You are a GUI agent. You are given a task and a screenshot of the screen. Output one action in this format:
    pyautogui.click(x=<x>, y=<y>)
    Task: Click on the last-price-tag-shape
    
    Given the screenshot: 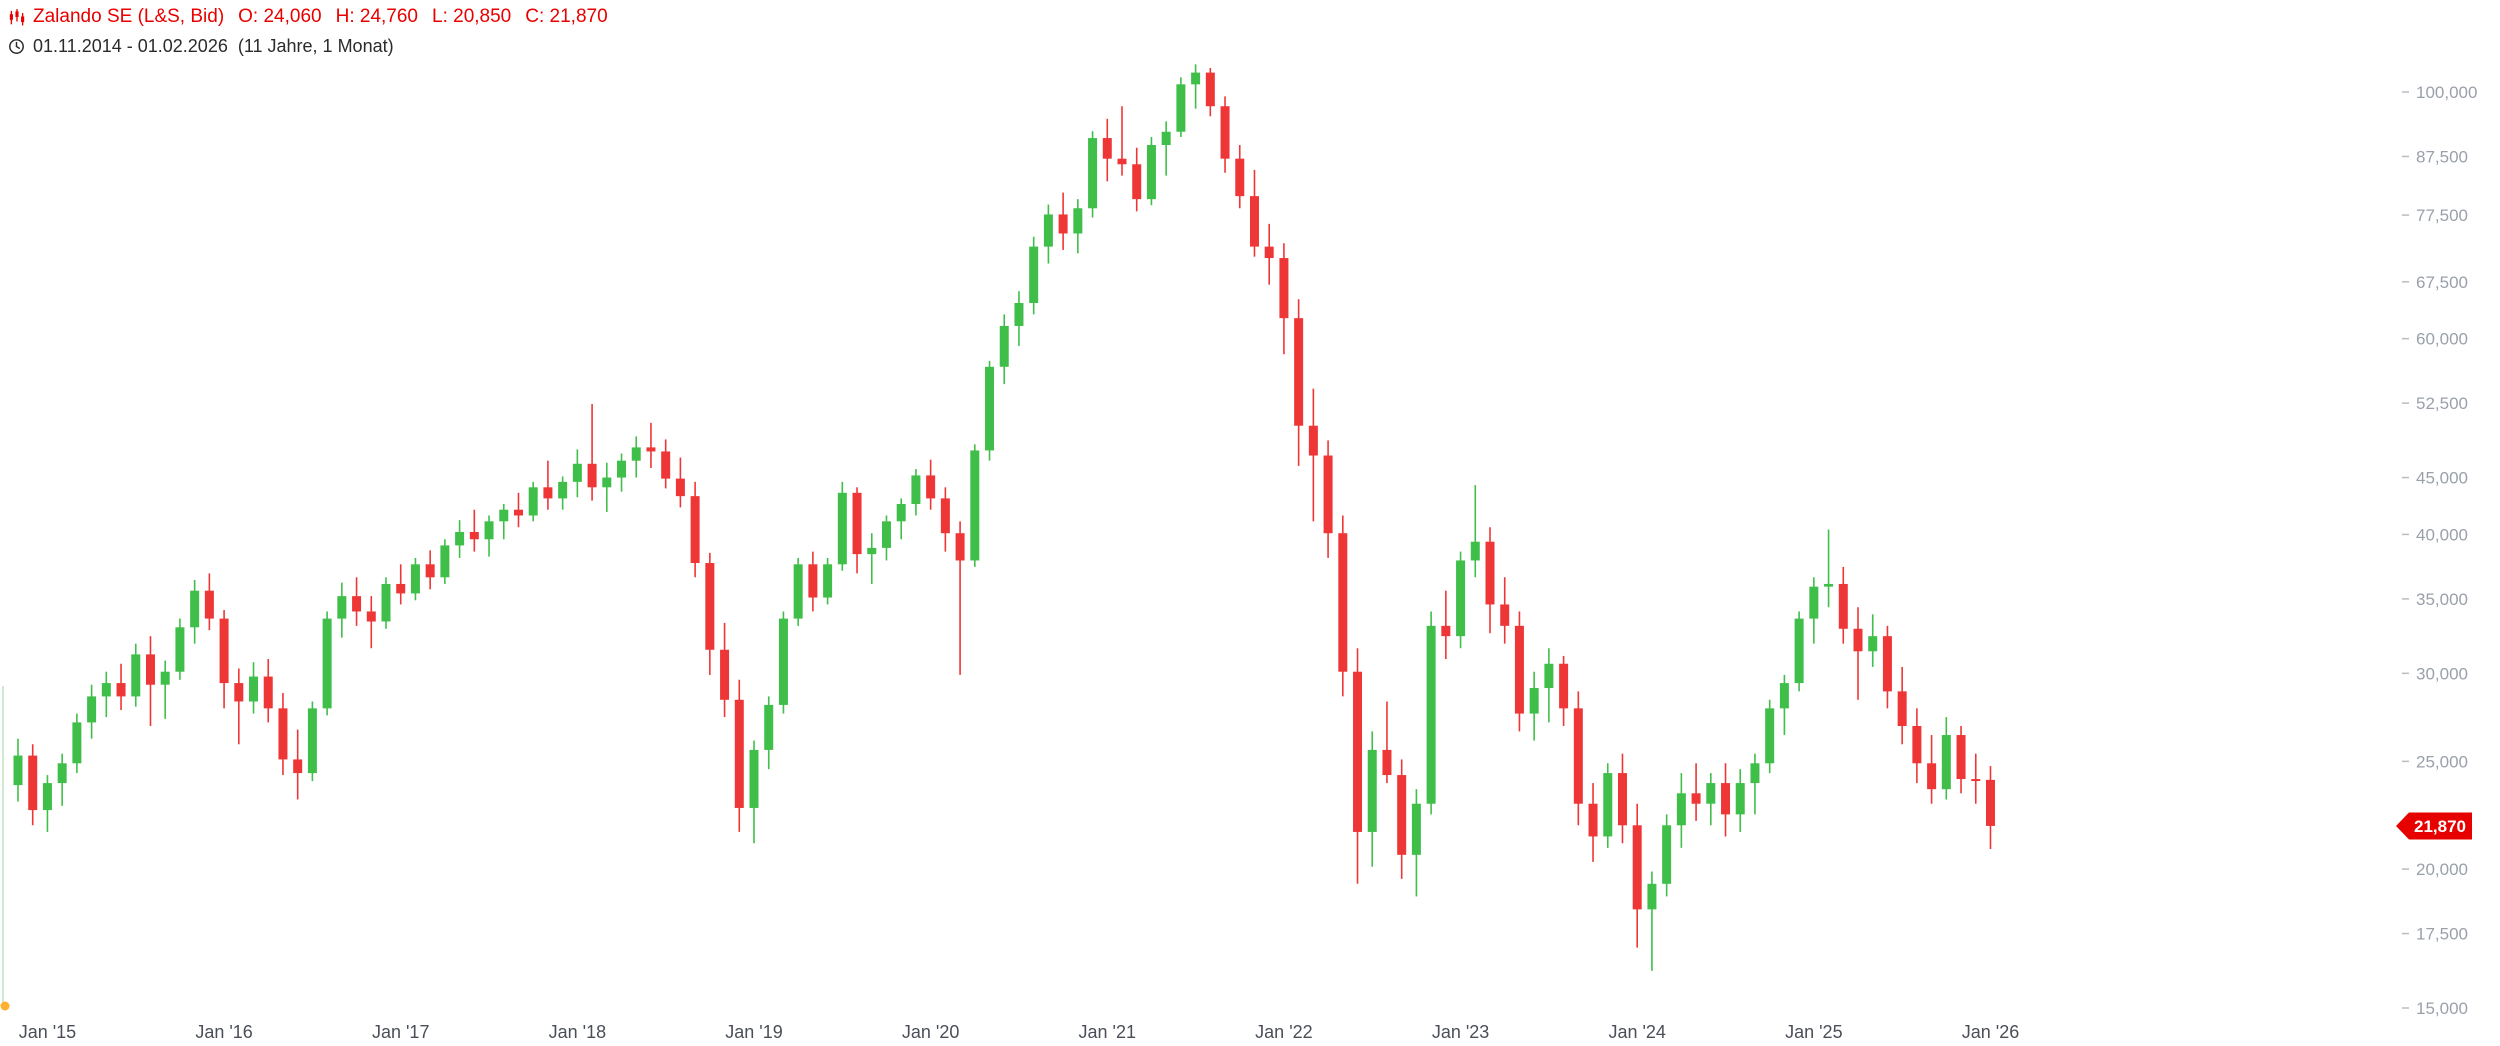 What is the action you would take?
    pyautogui.click(x=2434, y=826)
    